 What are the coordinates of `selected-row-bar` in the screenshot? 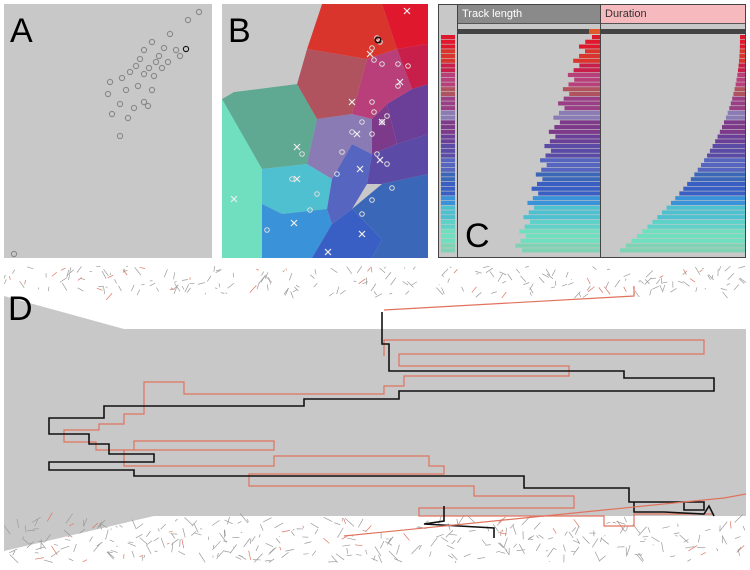 It's located at (602, 31).